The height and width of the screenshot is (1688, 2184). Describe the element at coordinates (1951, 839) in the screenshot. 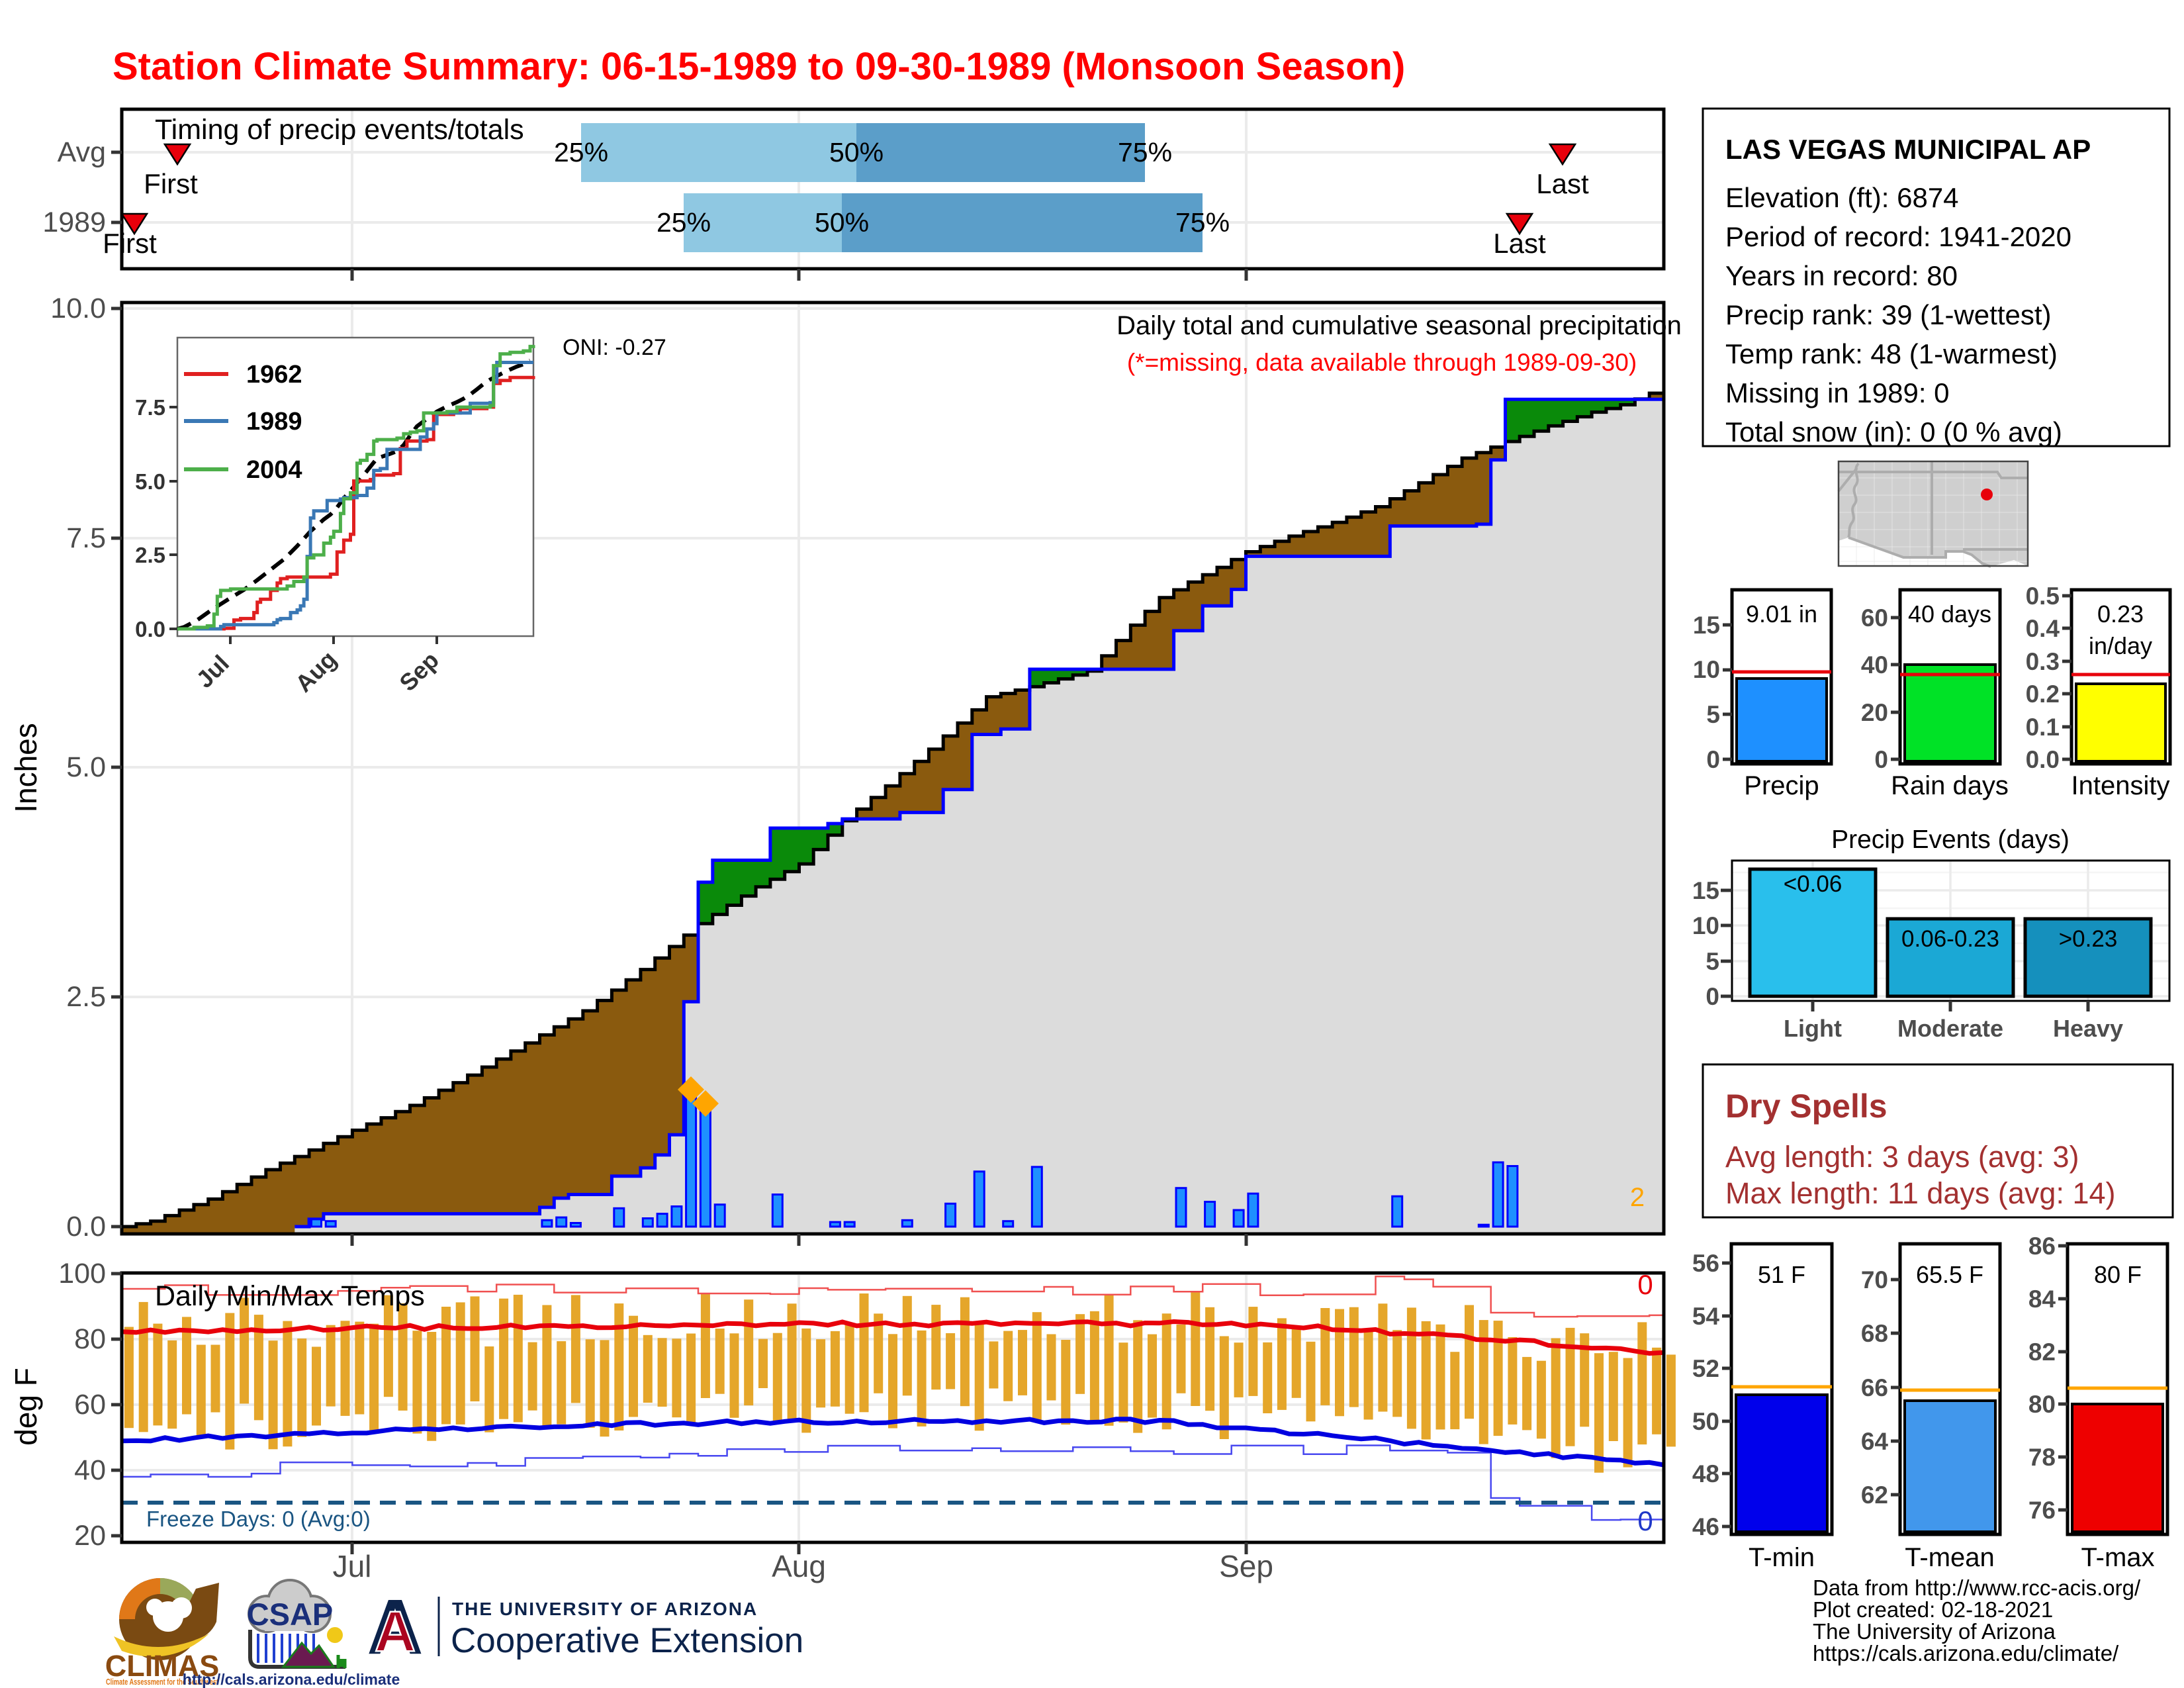

I see `svg-text: Precip Events (days)` at that location.